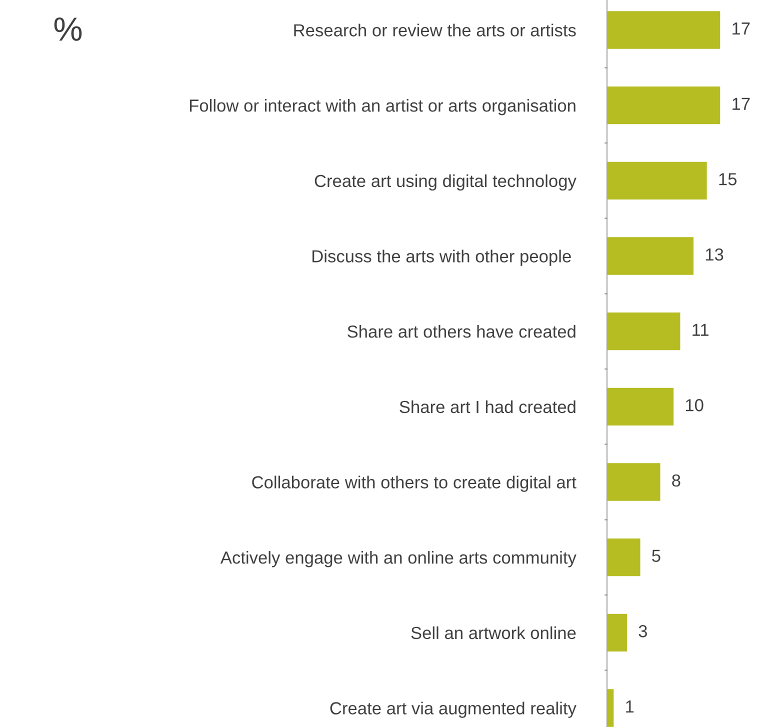  What do you see at coordinates (630, 706) in the screenshot?
I see `data-label: 1` at bounding box center [630, 706].